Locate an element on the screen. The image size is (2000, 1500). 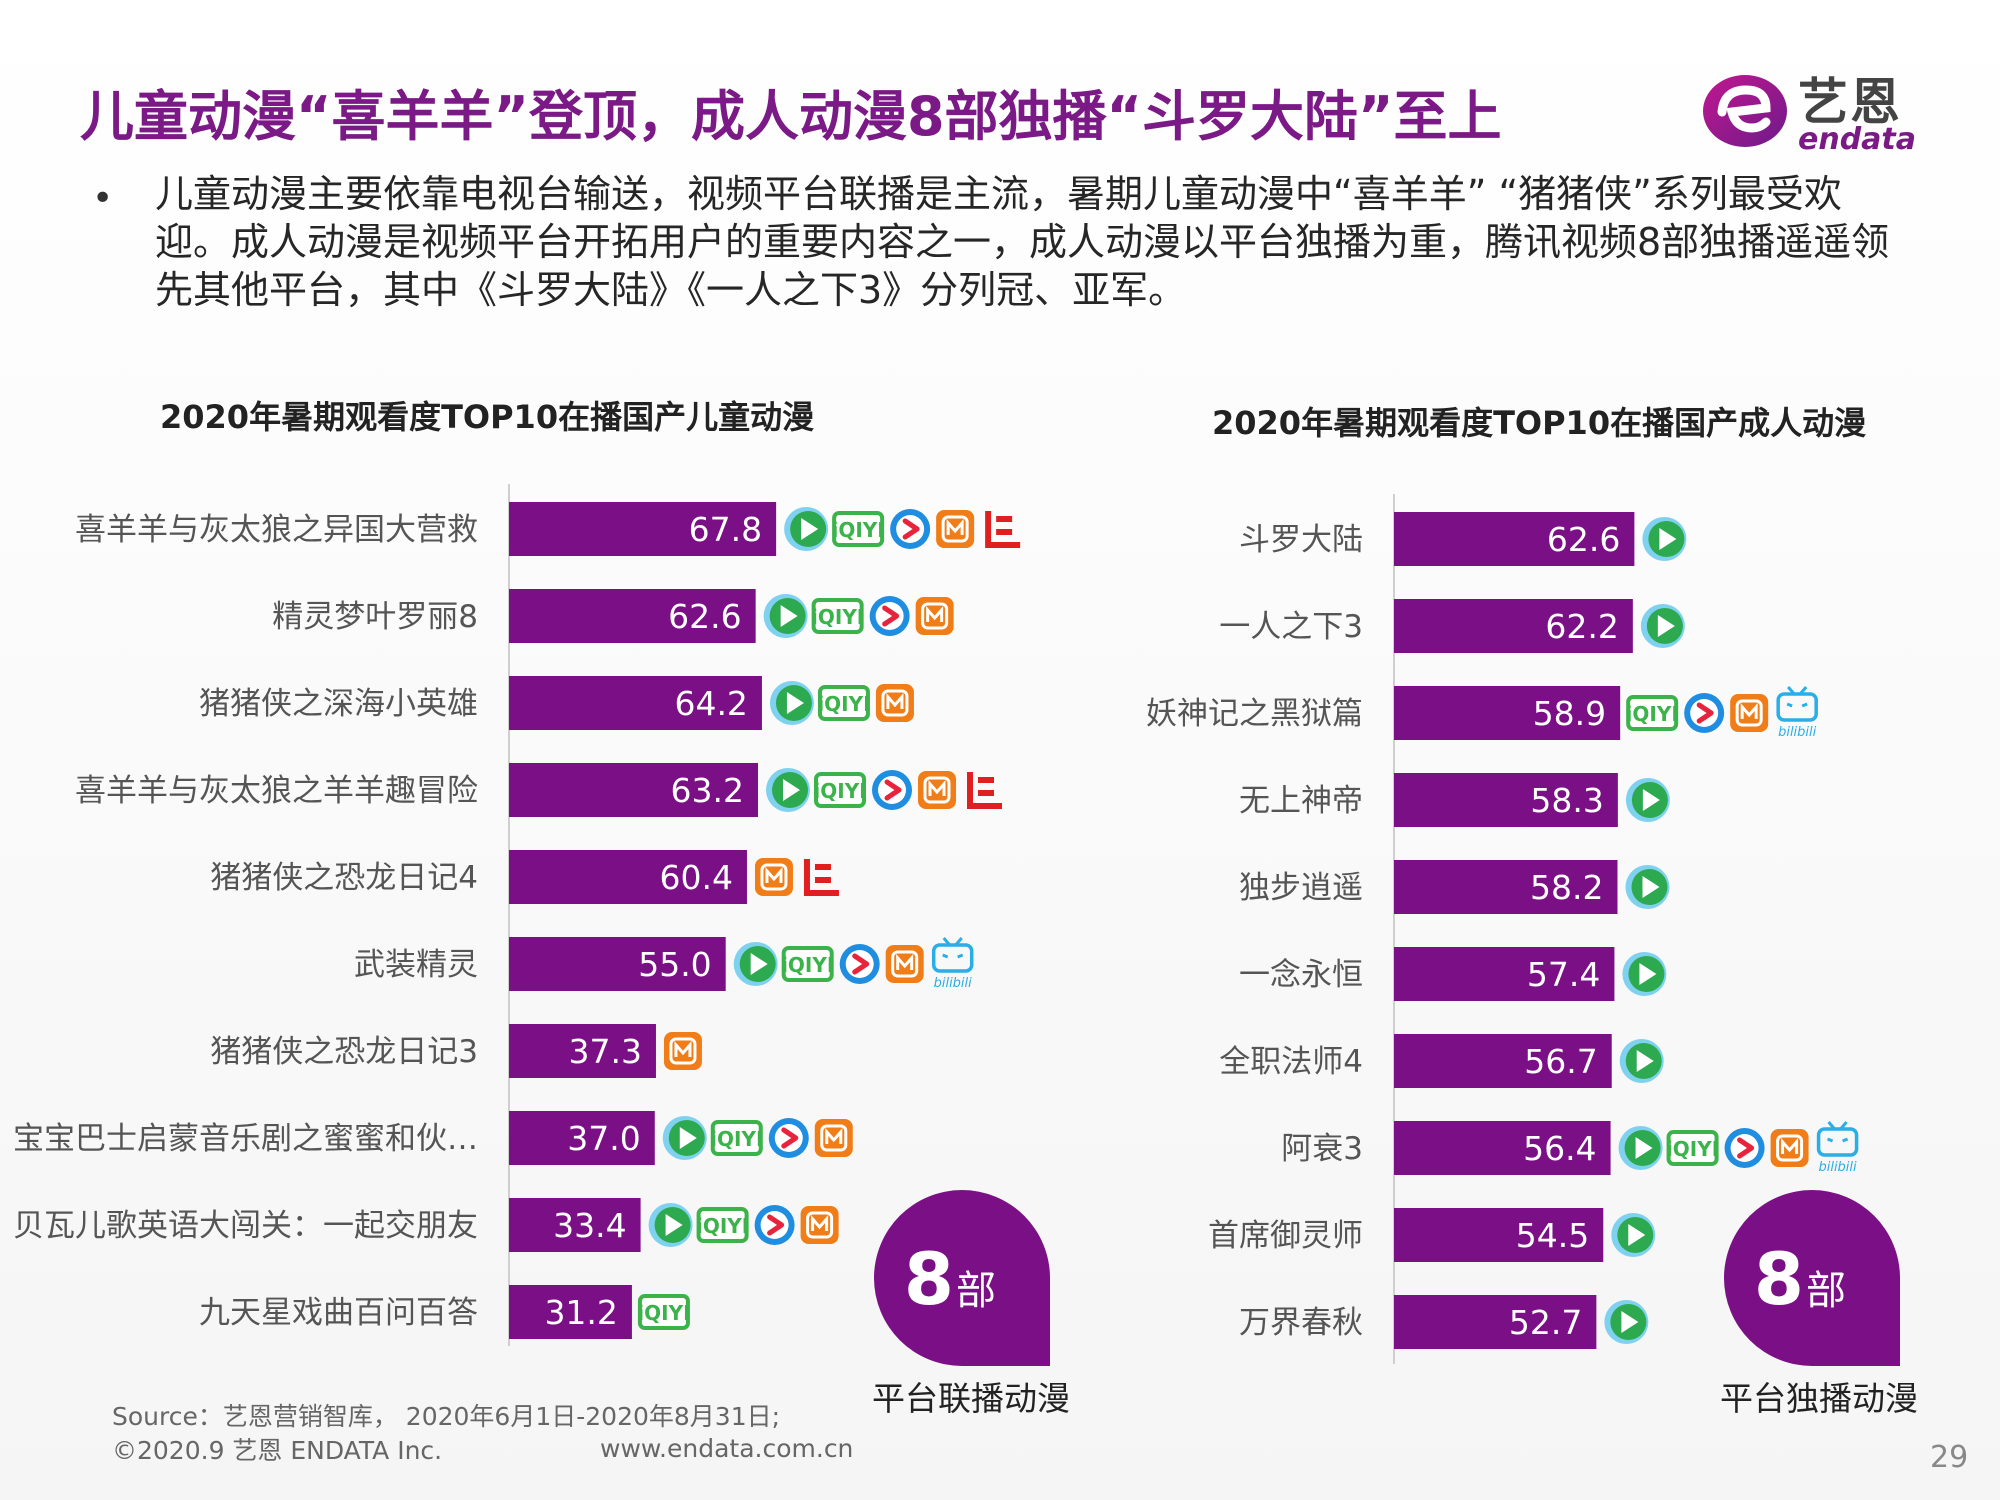
logo-text-cn: 艺恩 is located at coordinates (1850, 102).